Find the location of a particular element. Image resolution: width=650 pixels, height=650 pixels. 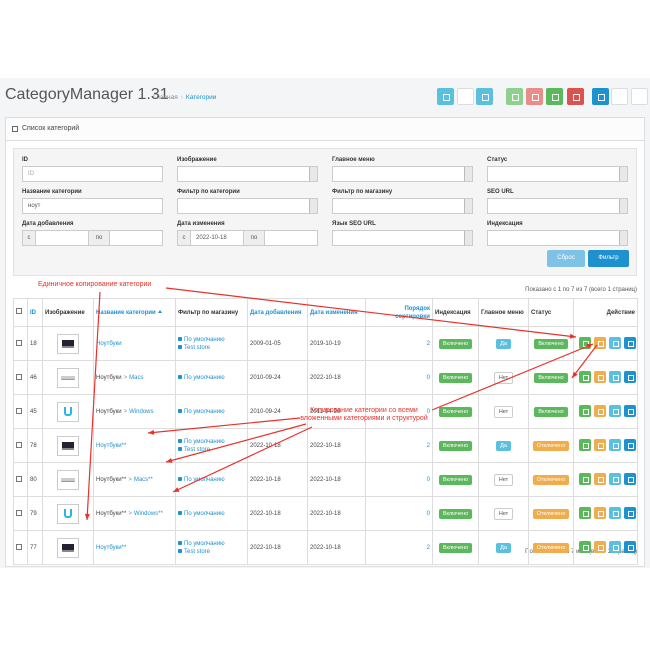

breadcrumb-link: Категории is located at coordinates (197, 97).